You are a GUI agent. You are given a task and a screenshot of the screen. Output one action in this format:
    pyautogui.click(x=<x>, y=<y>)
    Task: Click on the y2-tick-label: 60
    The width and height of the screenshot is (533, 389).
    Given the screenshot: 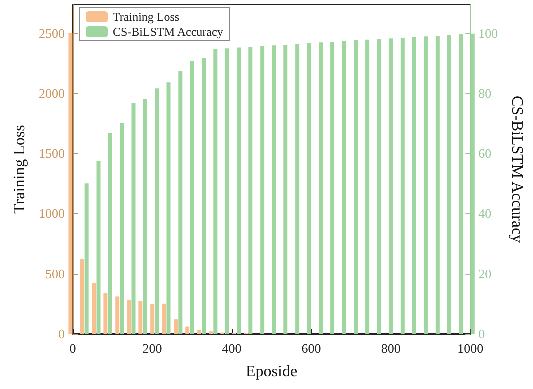 What is the action you would take?
    pyautogui.click(x=485, y=154)
    